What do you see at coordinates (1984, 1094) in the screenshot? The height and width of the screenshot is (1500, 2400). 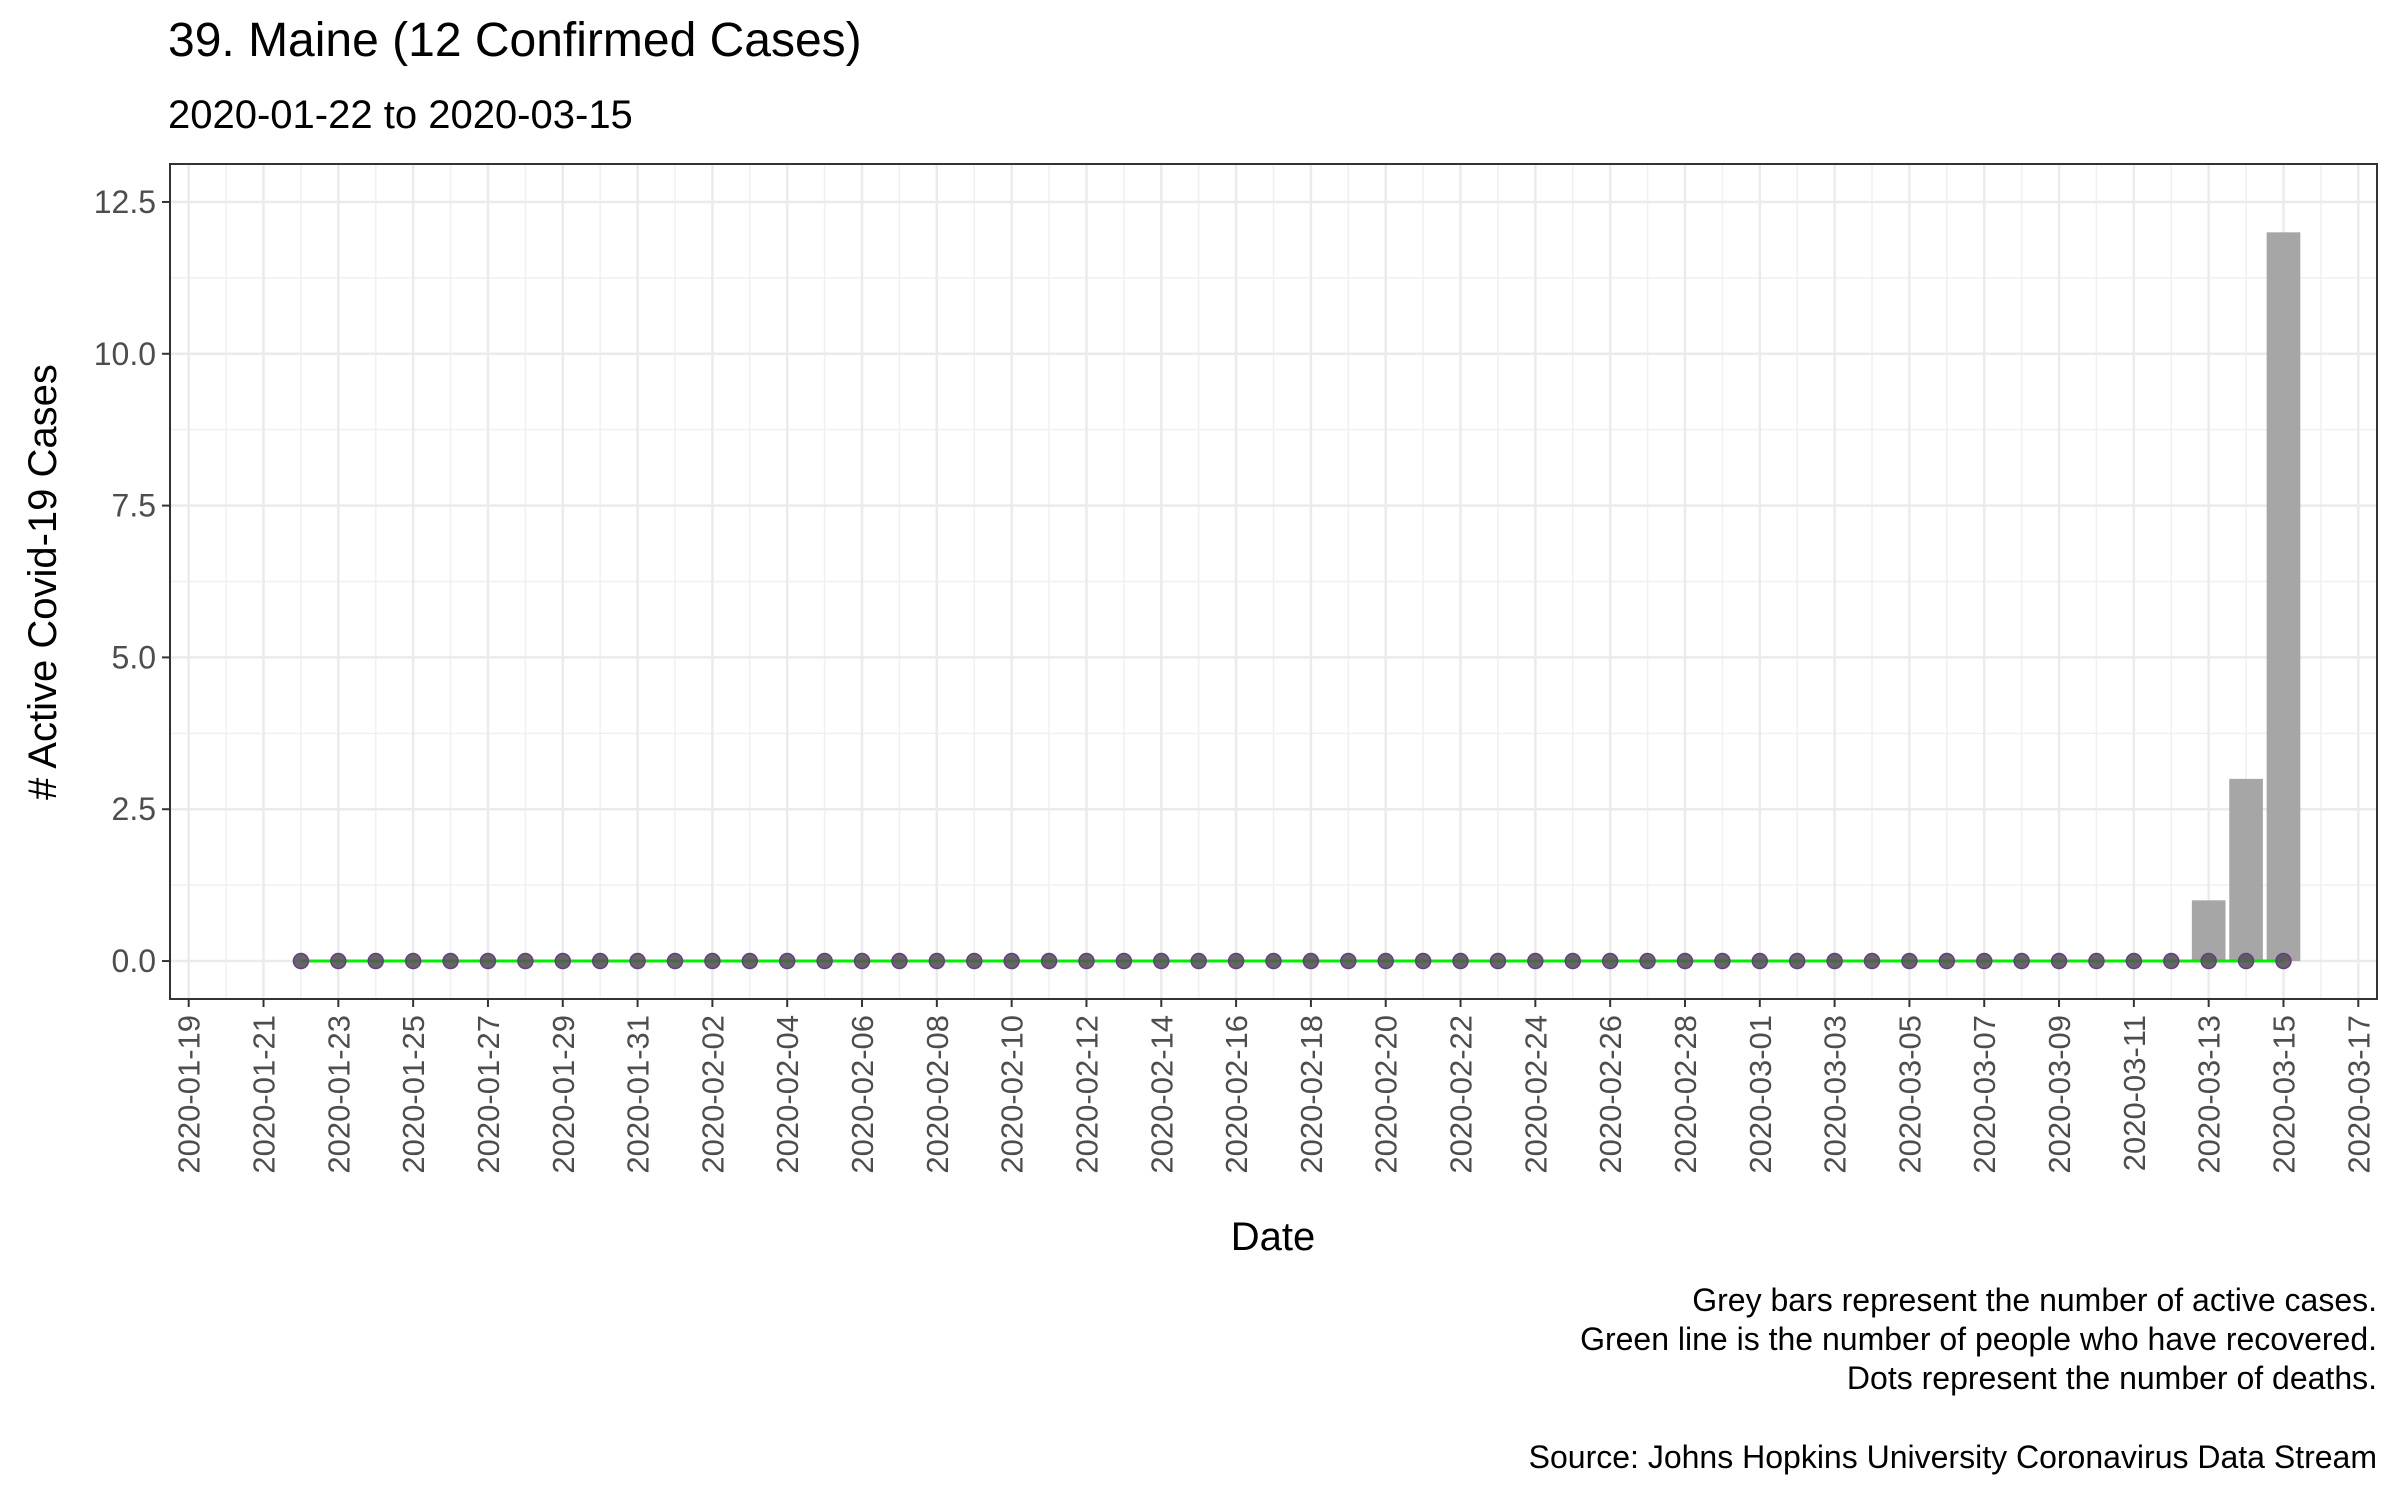 I see `x-tick-label: 2020-03-07` at bounding box center [1984, 1094].